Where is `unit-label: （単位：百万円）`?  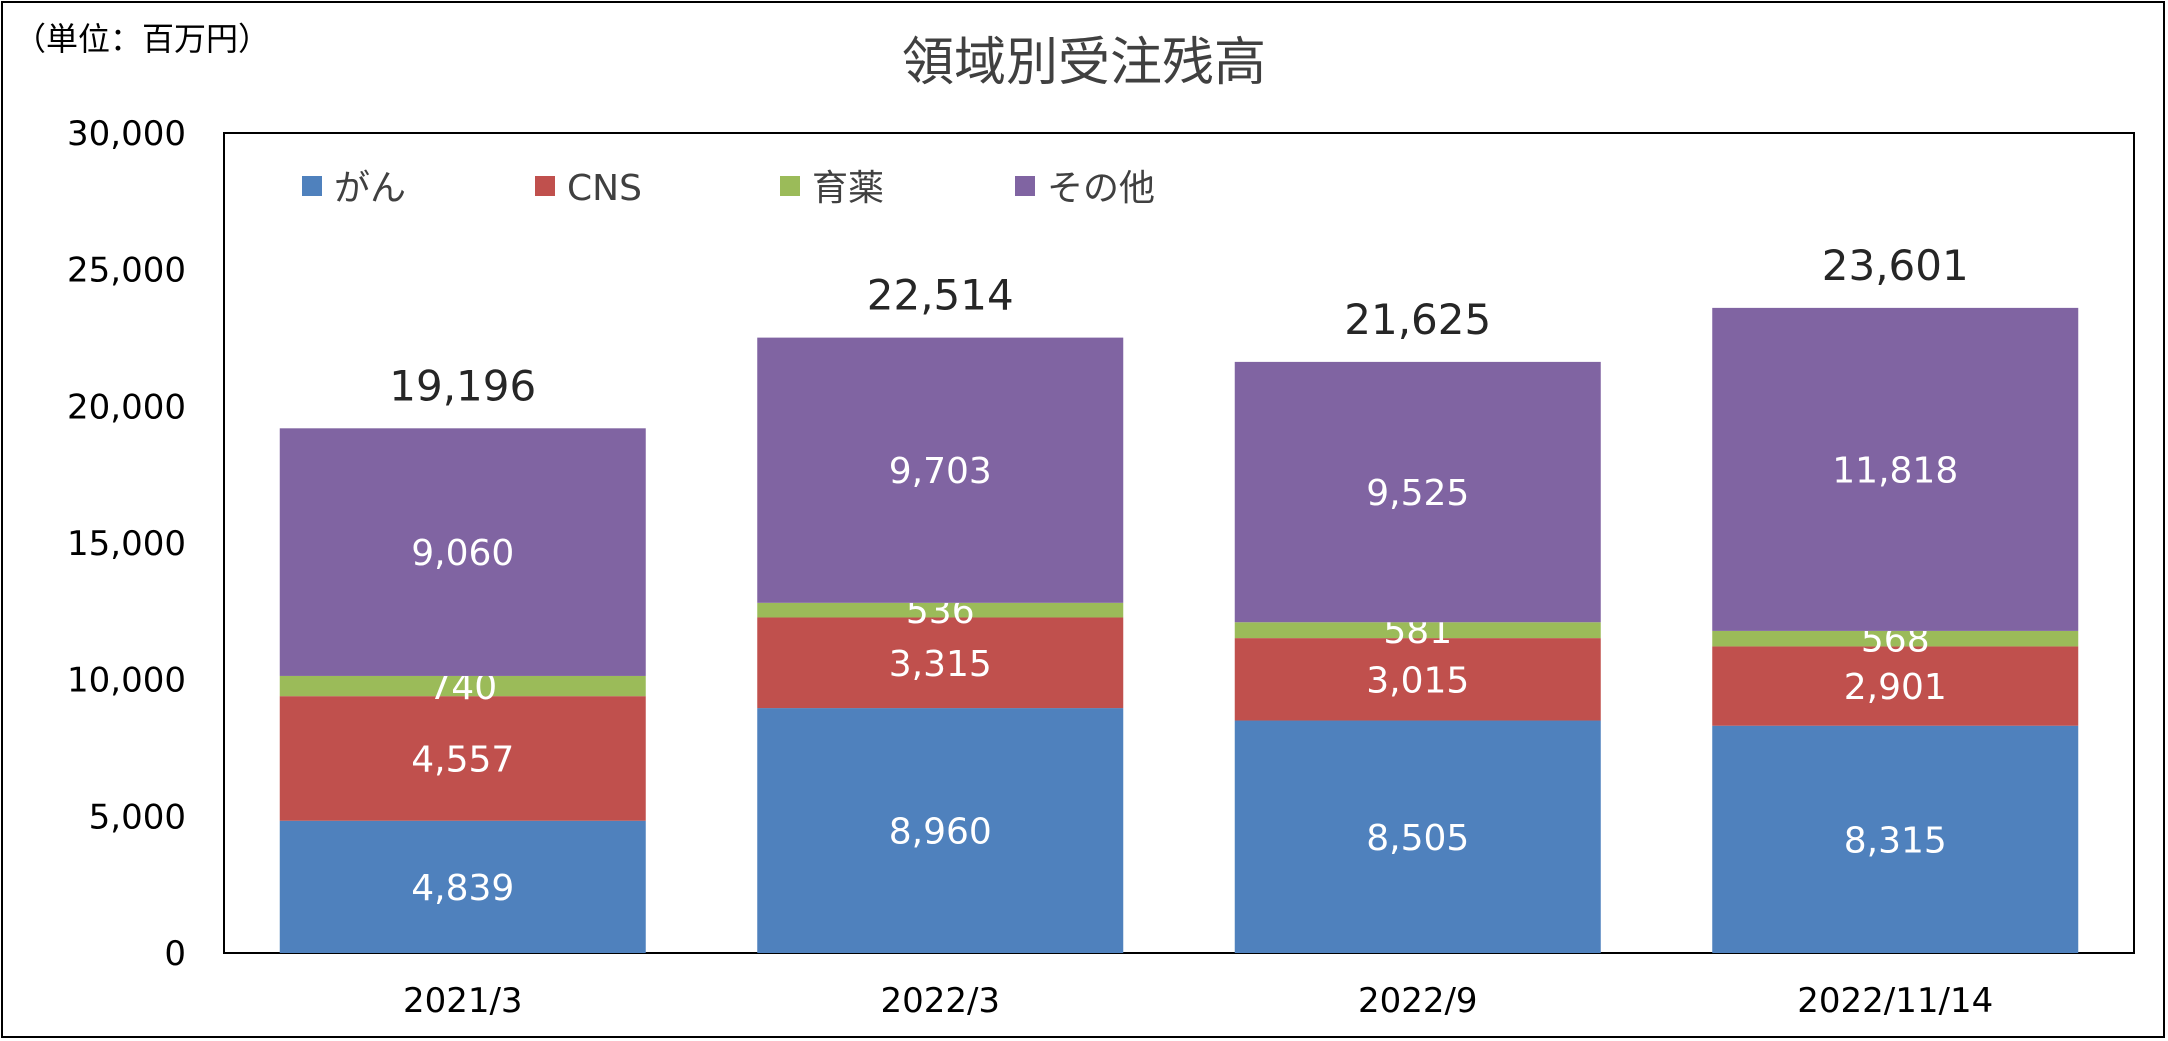 unit-label: （単位：百万円） is located at coordinates (142, 39).